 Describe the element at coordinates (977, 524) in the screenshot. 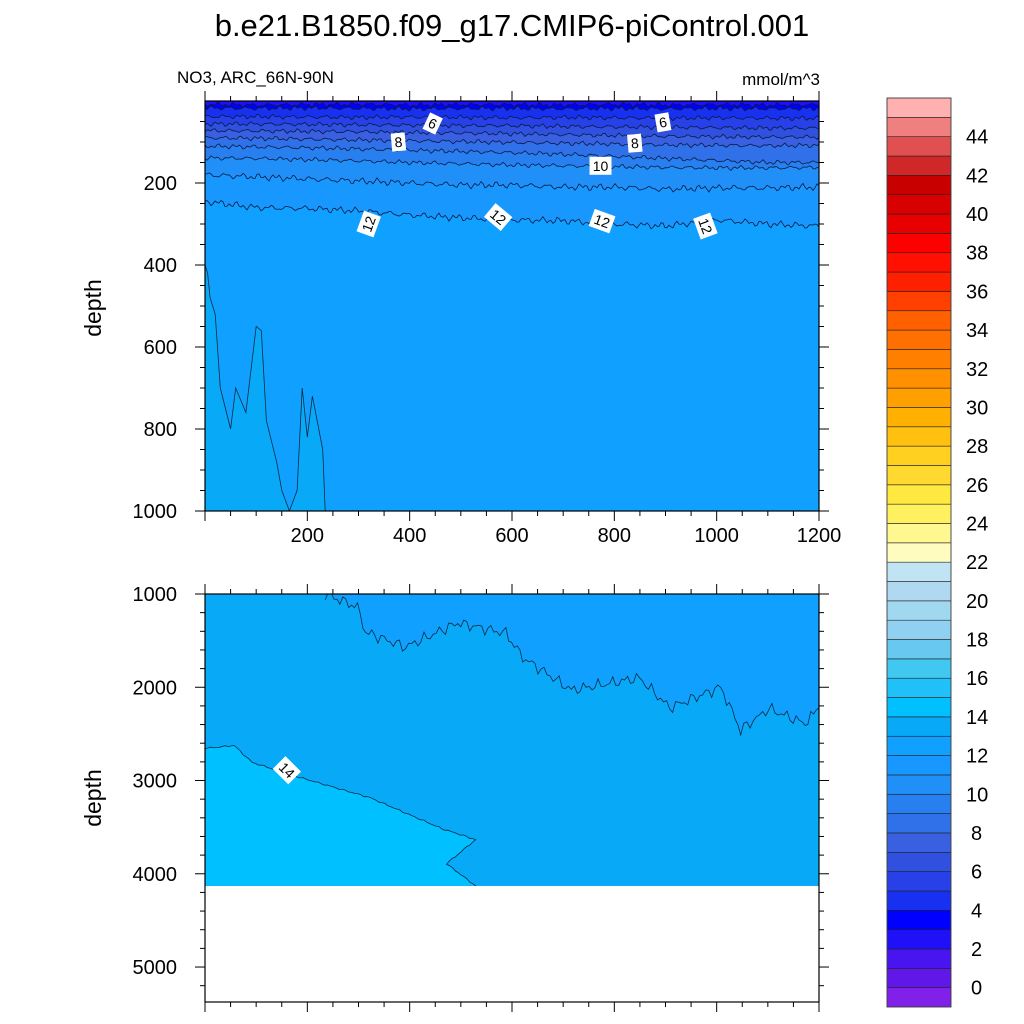

I see `colorbar-label: 24` at that location.